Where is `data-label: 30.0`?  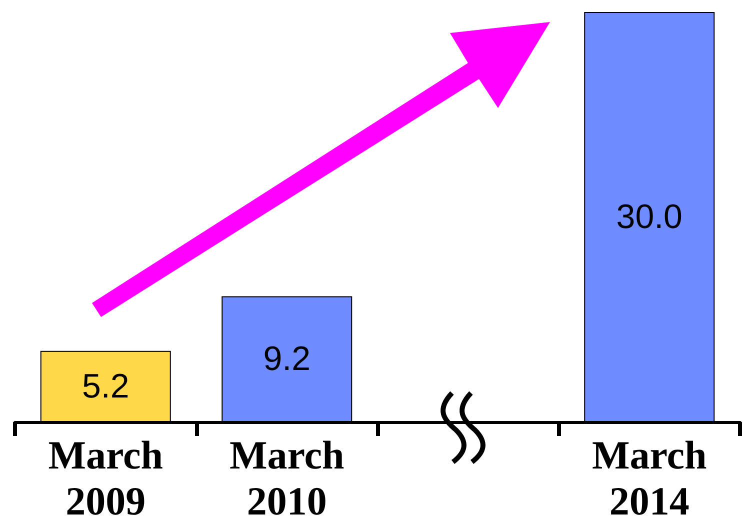 data-label: 30.0 is located at coordinates (649, 217).